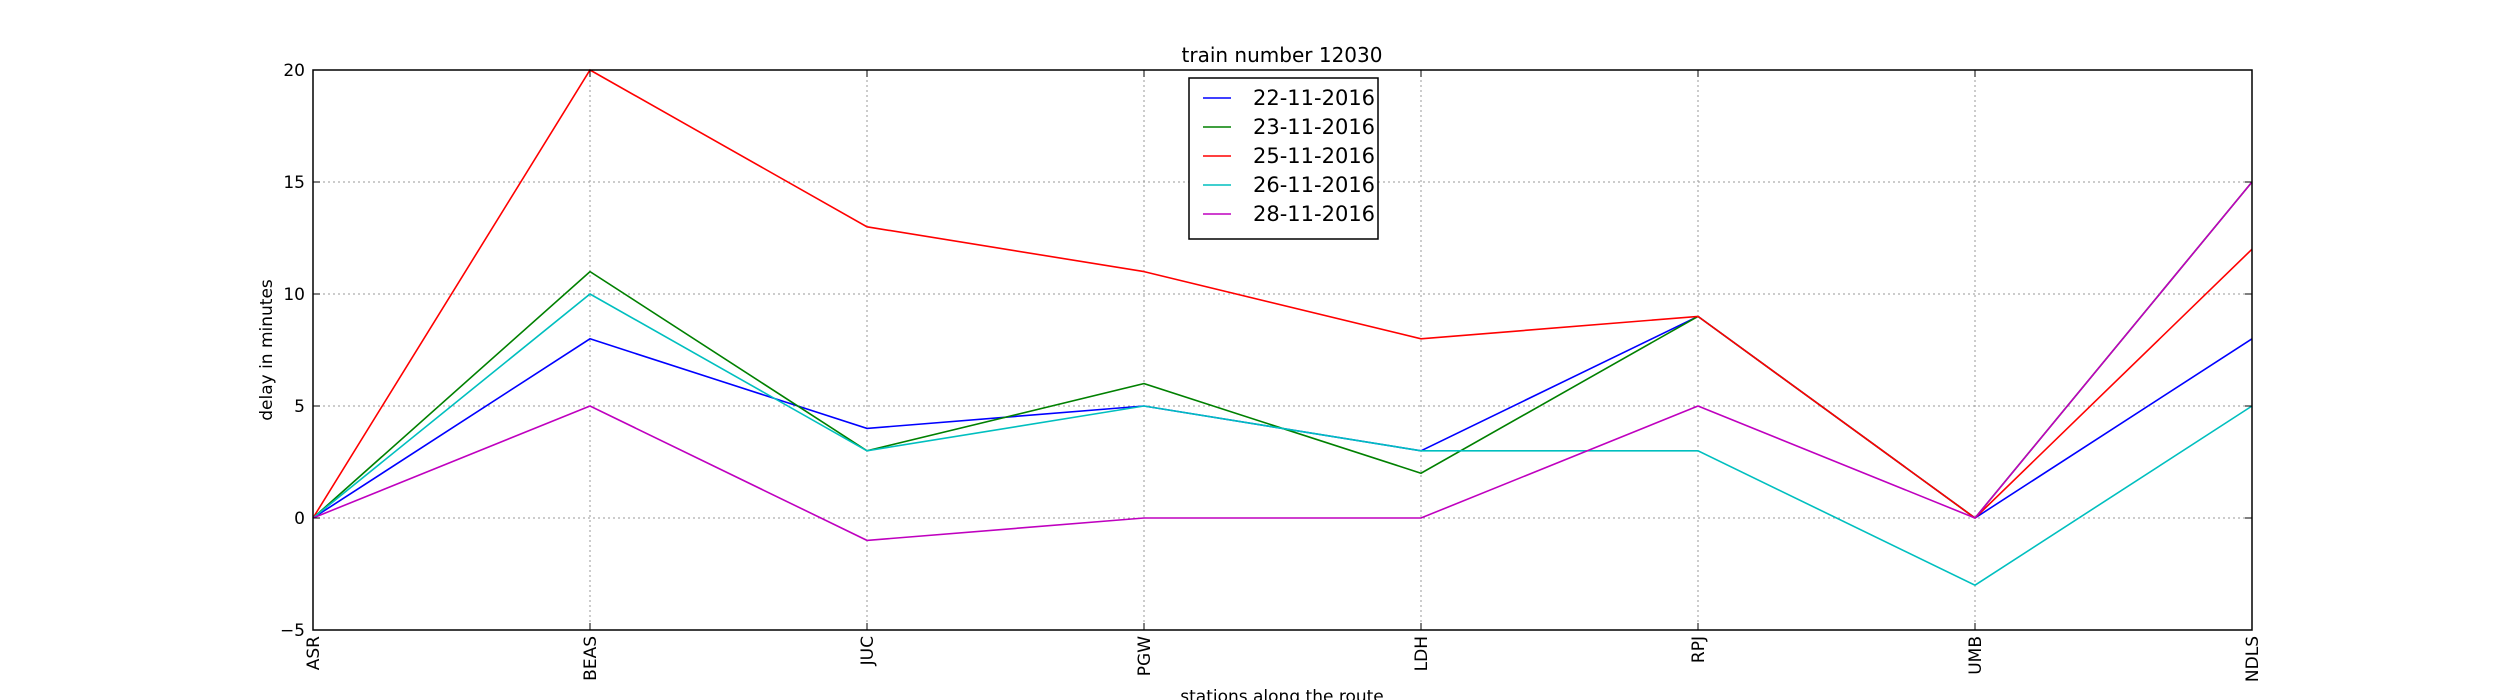  I want to click on x-tick-label: PGW, so click(1145, 656).